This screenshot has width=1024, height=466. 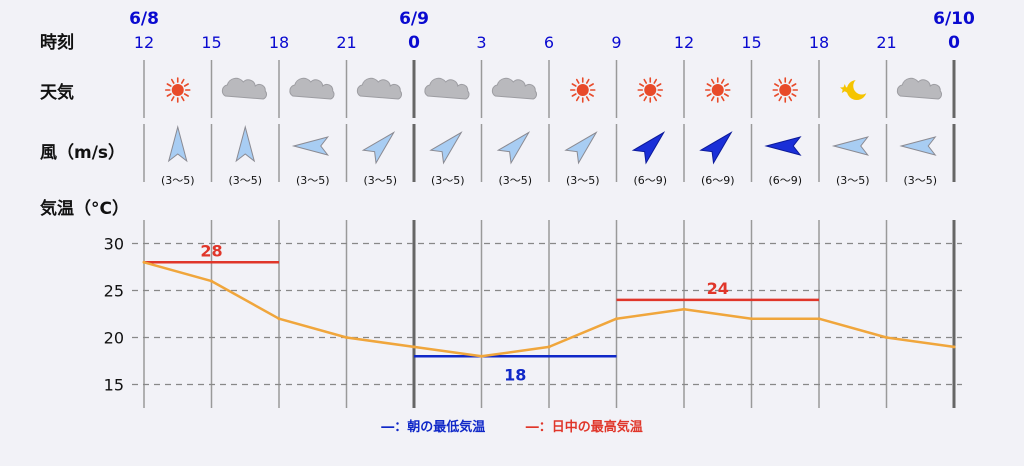 I want to click on daytime-max-label: 24, so click(x=718, y=288).